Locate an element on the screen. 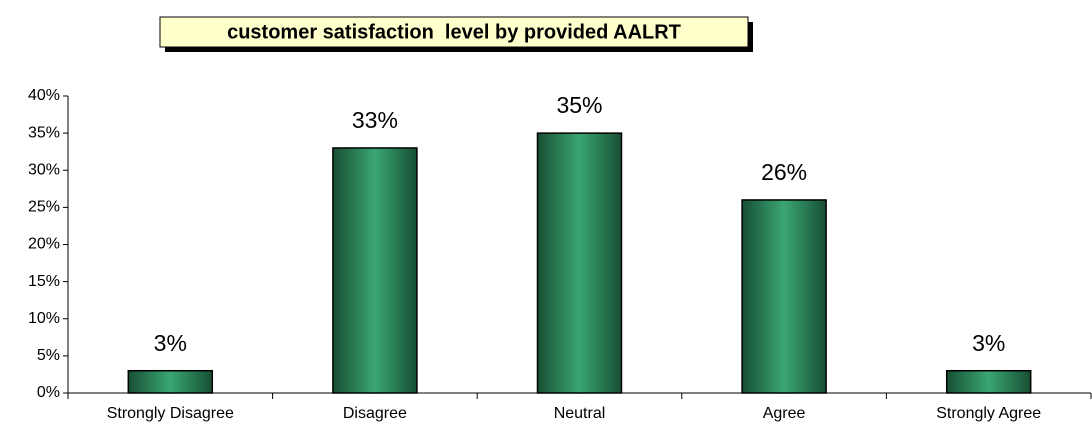  y-tick-label: 15% is located at coordinates (44, 281).